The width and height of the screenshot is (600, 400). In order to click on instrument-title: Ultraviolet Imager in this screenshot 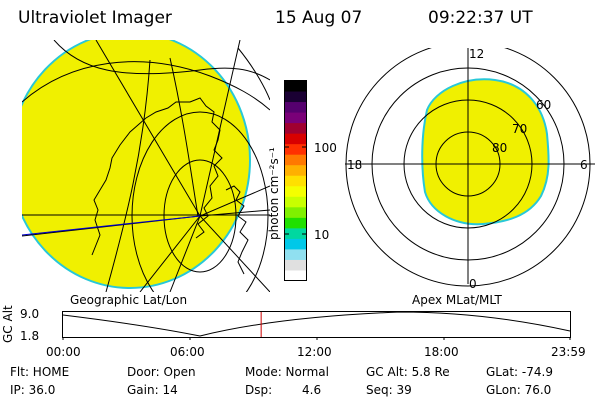, I will do `click(95, 18)`.